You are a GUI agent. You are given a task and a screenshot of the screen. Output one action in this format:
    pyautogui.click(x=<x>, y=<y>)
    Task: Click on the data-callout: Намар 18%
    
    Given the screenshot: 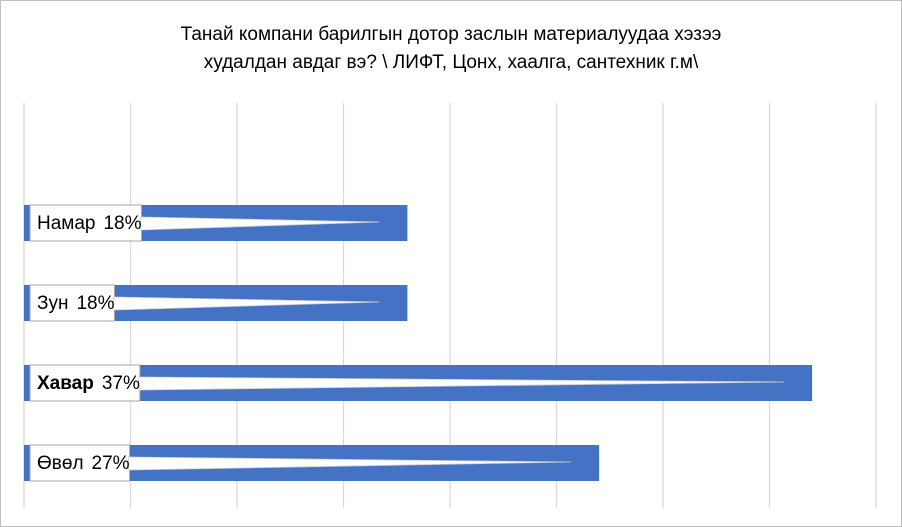 What is the action you would take?
    pyautogui.click(x=204, y=223)
    